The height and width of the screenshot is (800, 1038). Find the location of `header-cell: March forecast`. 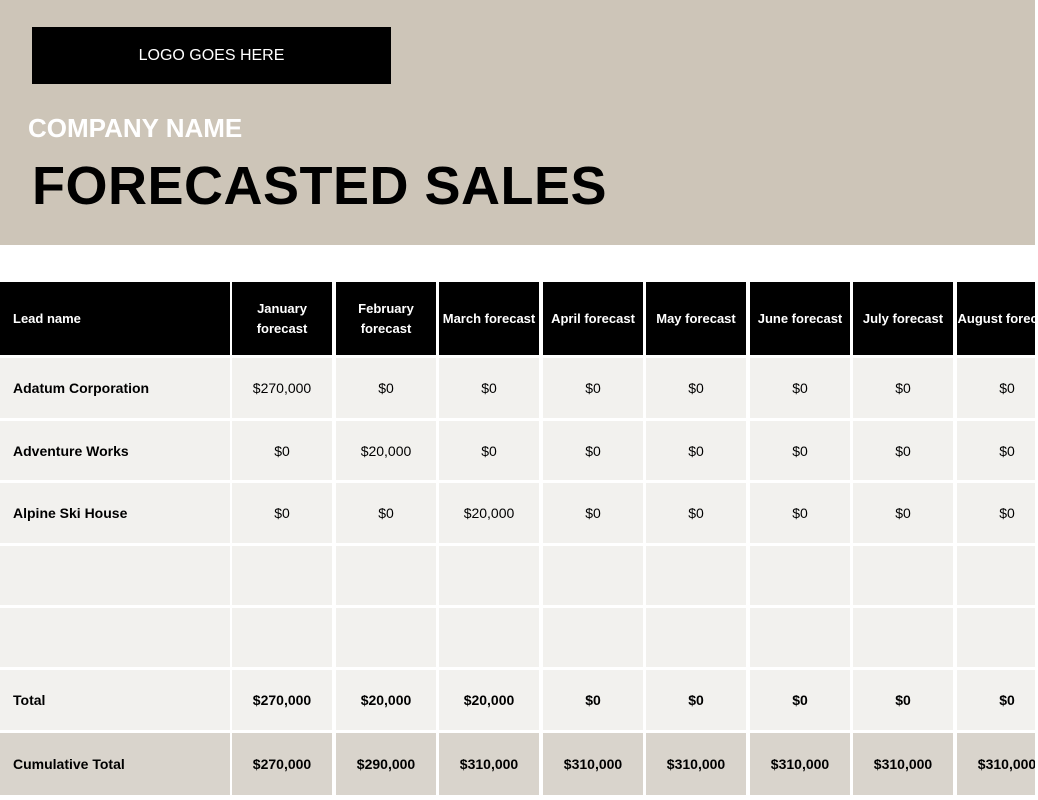

header-cell: March forecast is located at coordinates (489, 318).